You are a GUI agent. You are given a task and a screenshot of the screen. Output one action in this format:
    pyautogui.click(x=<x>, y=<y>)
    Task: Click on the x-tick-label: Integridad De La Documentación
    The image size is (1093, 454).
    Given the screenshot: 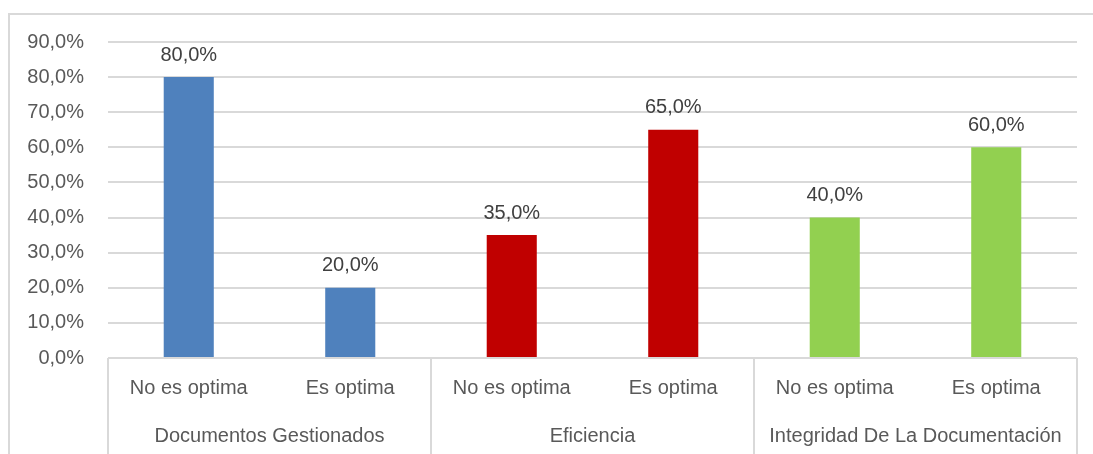 What is the action you would take?
    pyautogui.click(x=915, y=434)
    